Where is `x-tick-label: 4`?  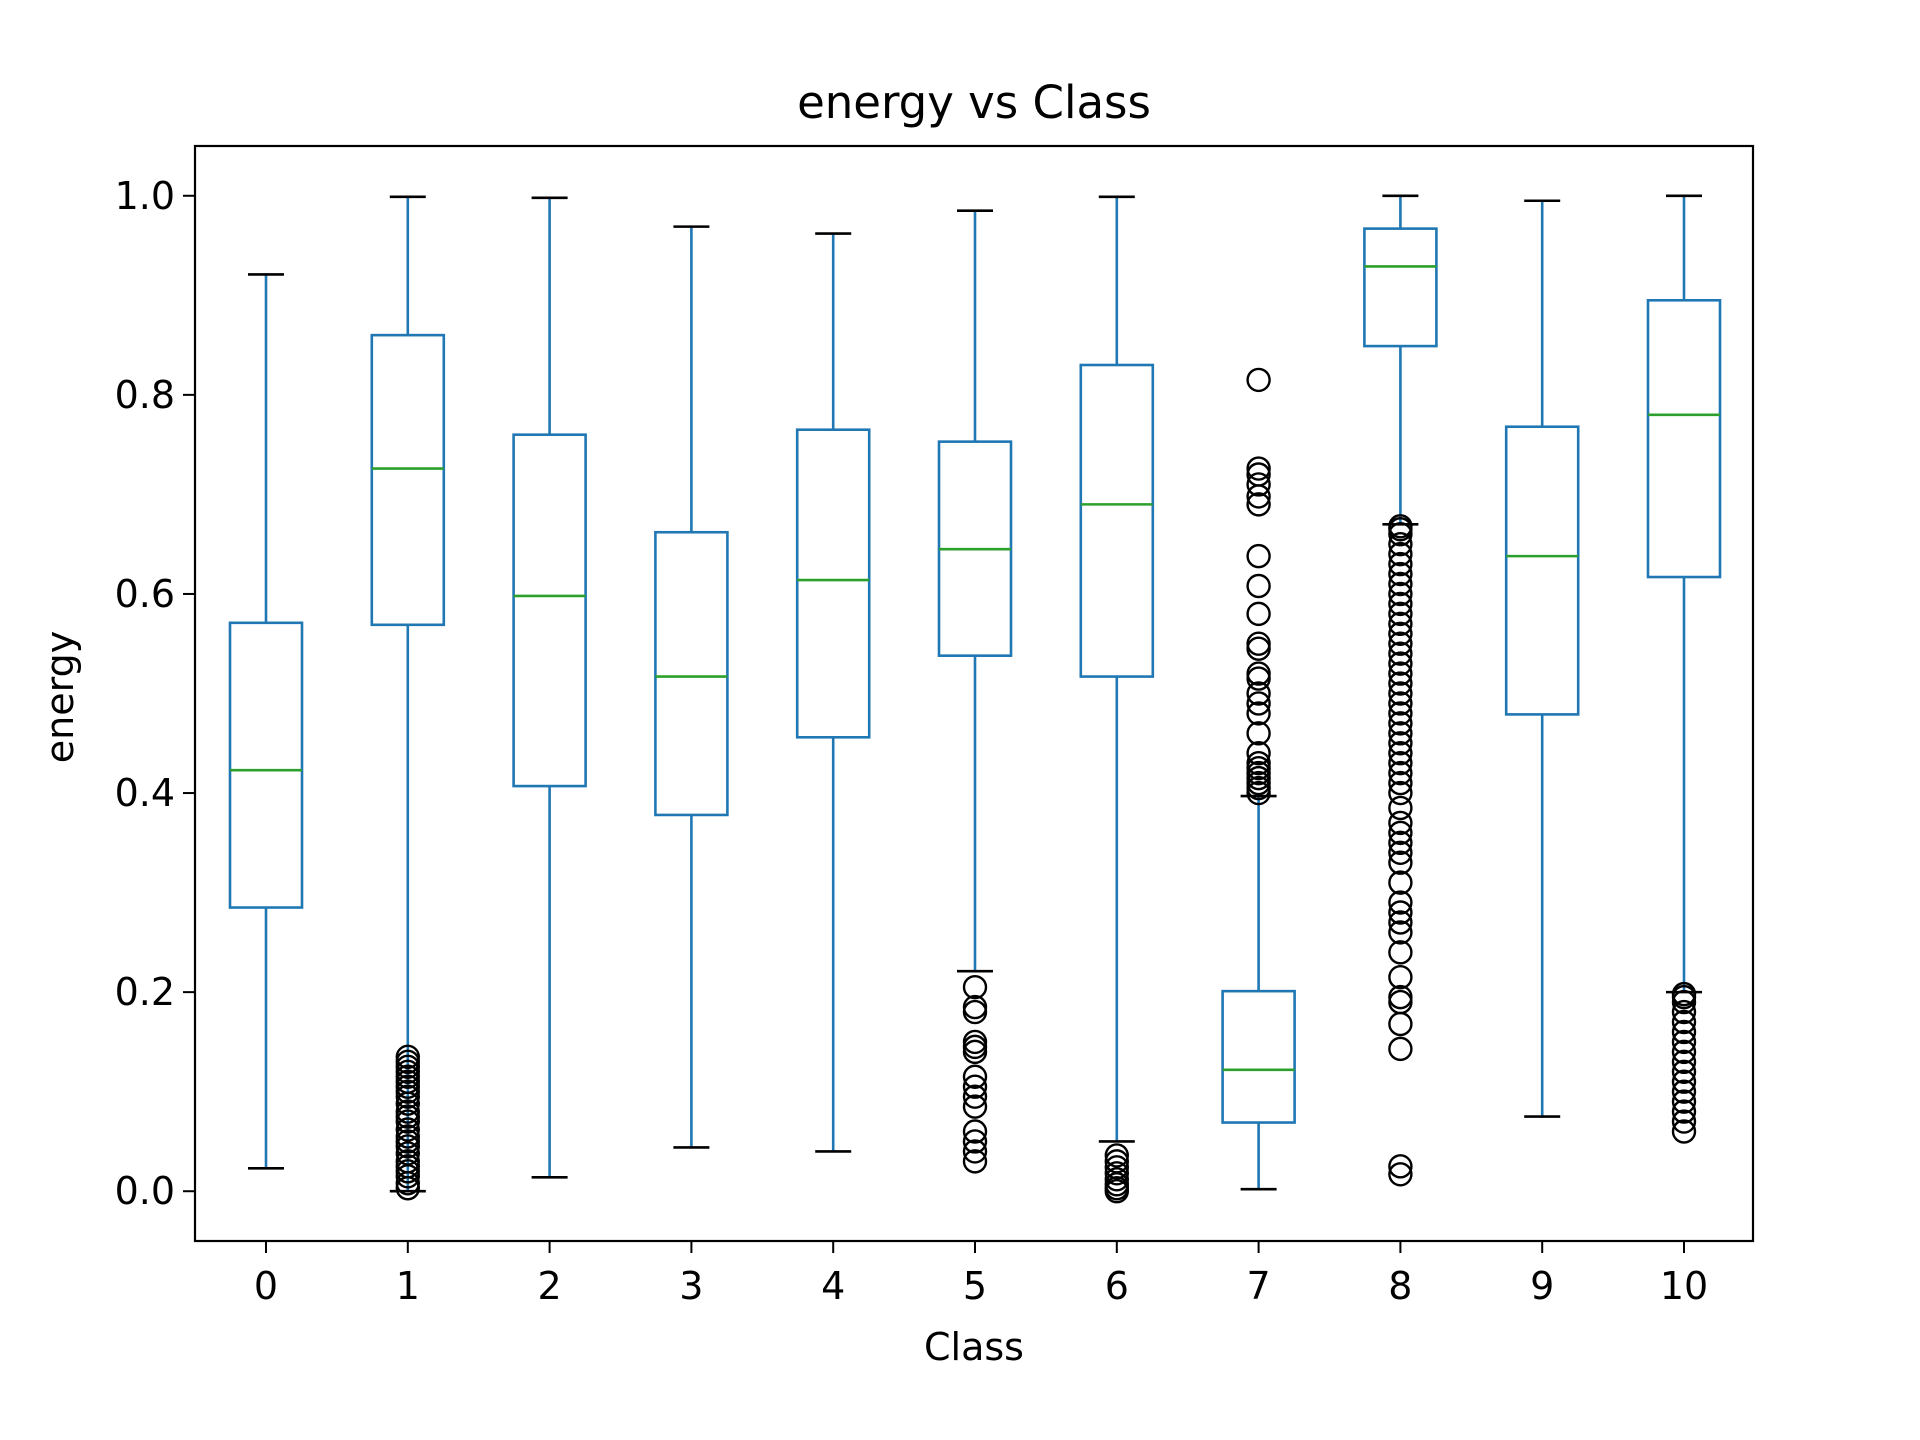
x-tick-label: 4 is located at coordinates (833, 1286).